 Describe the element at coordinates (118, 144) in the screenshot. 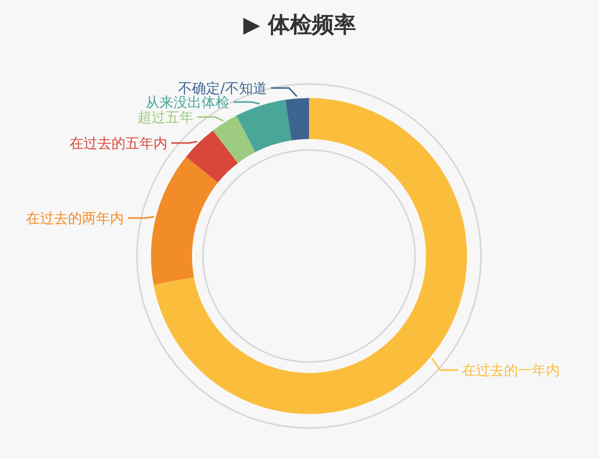

I see `slice-label: 在过去的五年内` at that location.